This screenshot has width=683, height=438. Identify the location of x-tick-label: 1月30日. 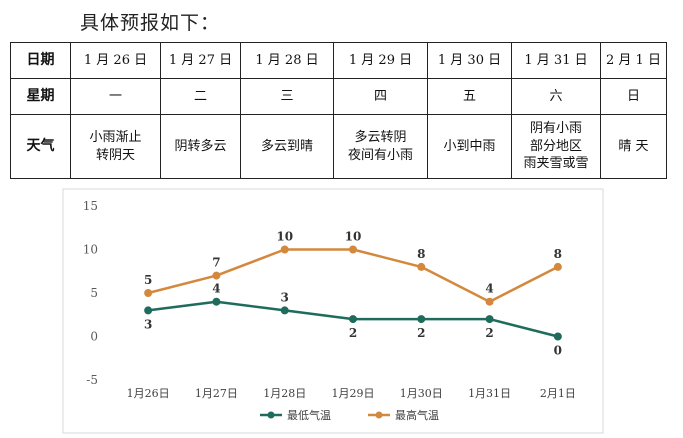
(421, 393).